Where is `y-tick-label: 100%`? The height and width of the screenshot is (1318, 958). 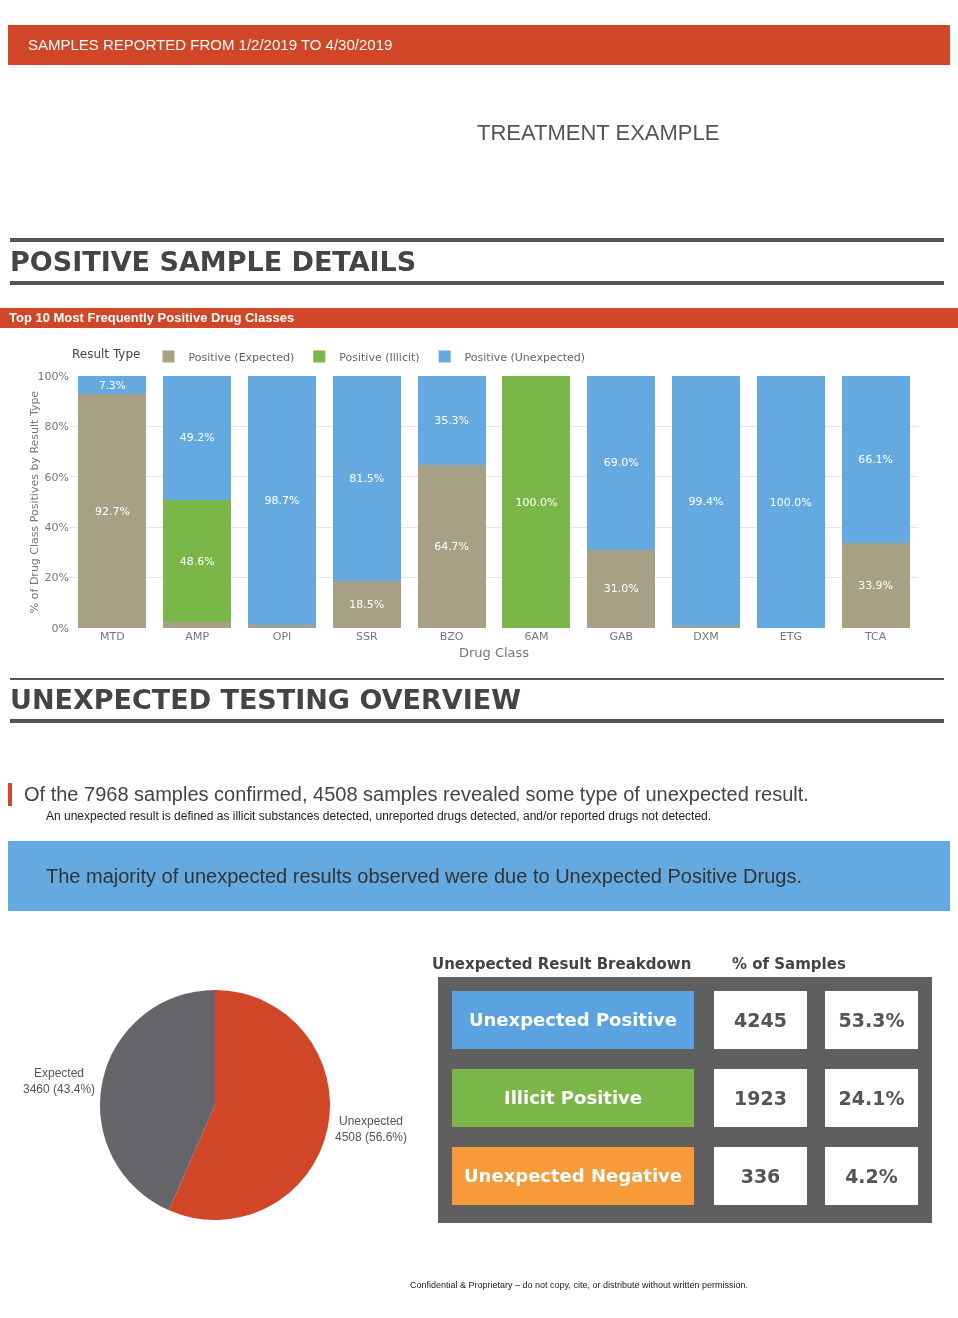
y-tick-label: 100% is located at coordinates (53, 376).